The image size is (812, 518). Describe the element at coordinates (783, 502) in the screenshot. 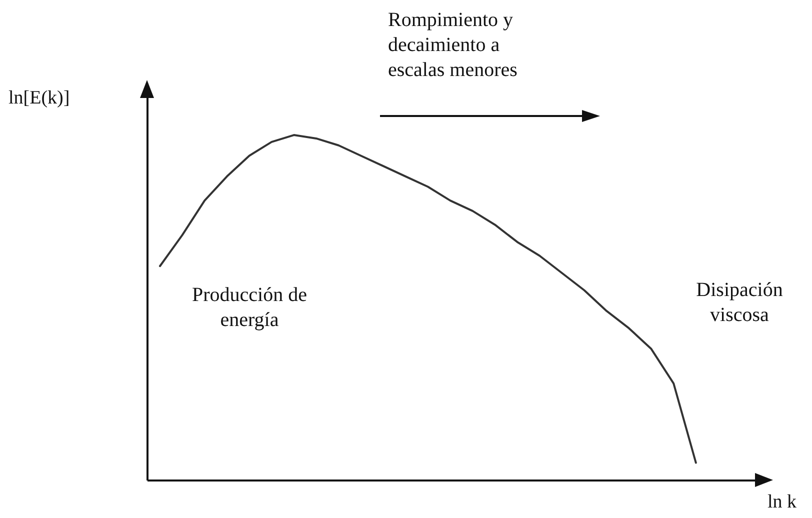

I see `x-axis-title: ln k` at that location.